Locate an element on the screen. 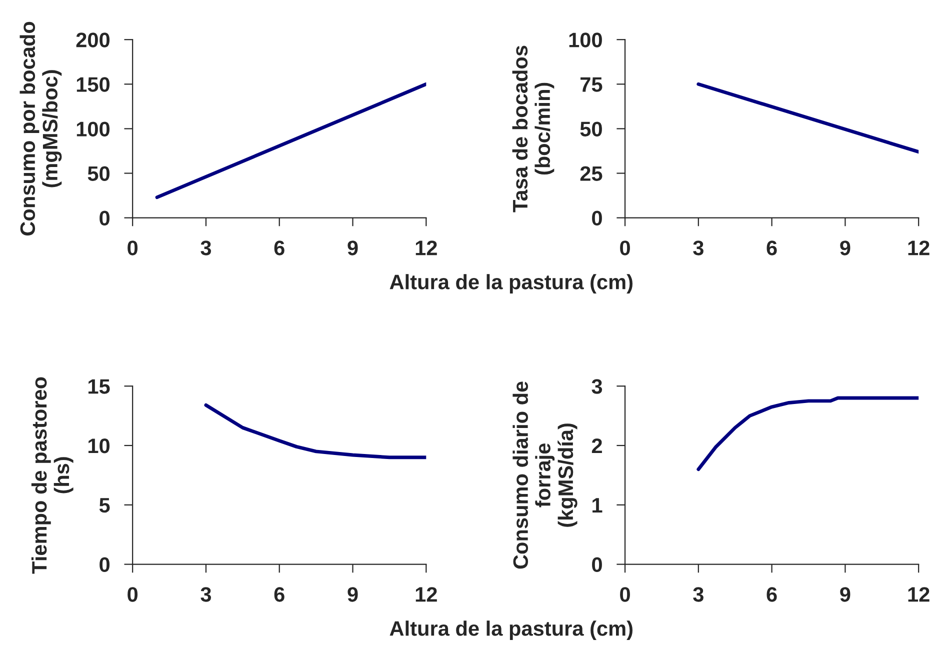 The width and height of the screenshot is (947, 660). y-tick-label: 75 is located at coordinates (591, 84).